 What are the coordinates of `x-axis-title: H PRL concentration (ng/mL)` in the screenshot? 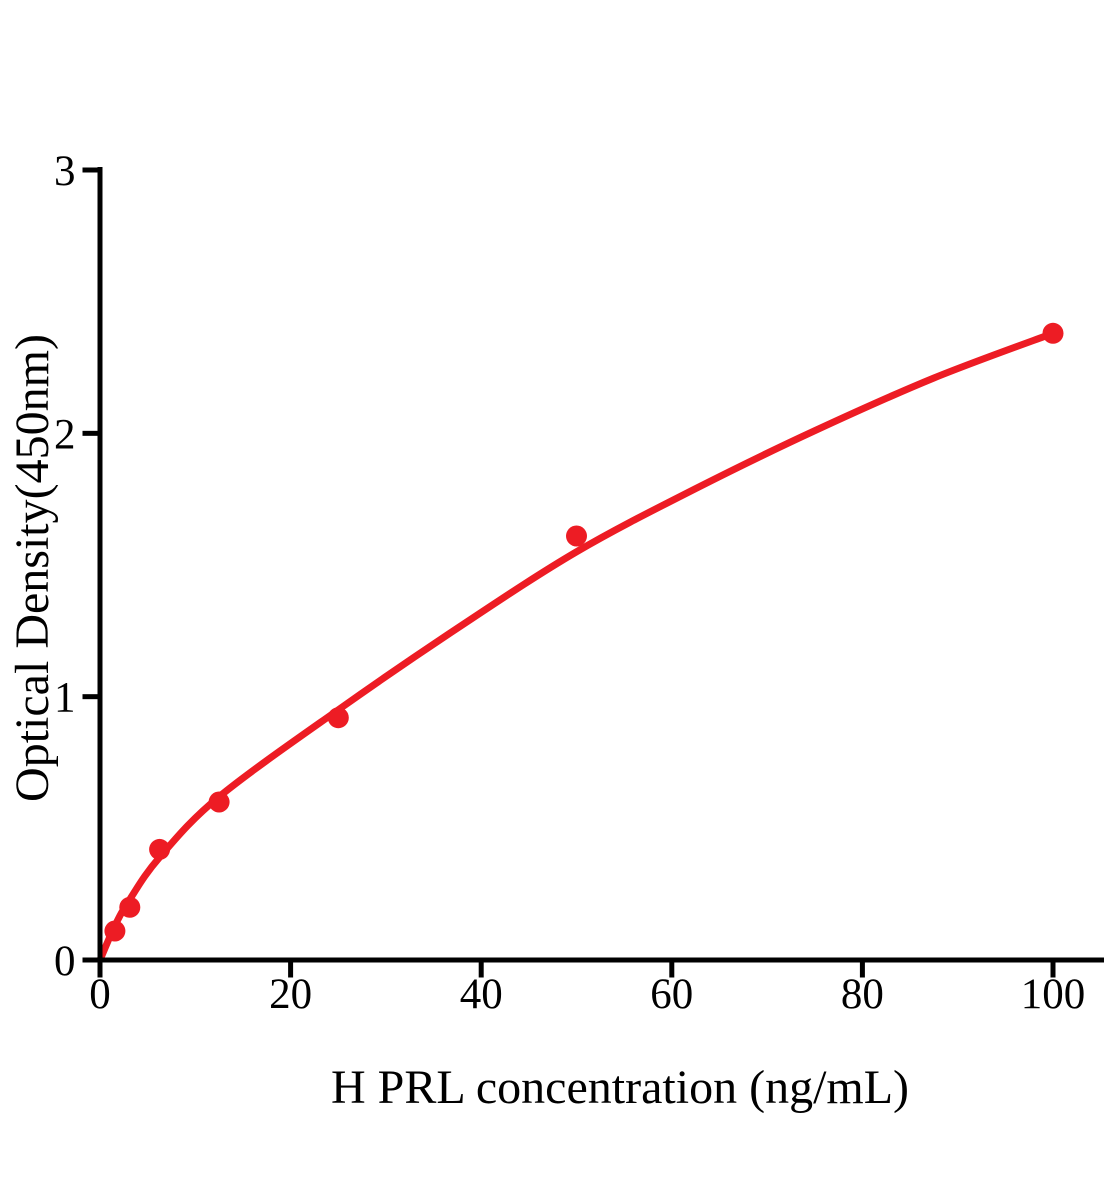 It's located at (620, 1087).